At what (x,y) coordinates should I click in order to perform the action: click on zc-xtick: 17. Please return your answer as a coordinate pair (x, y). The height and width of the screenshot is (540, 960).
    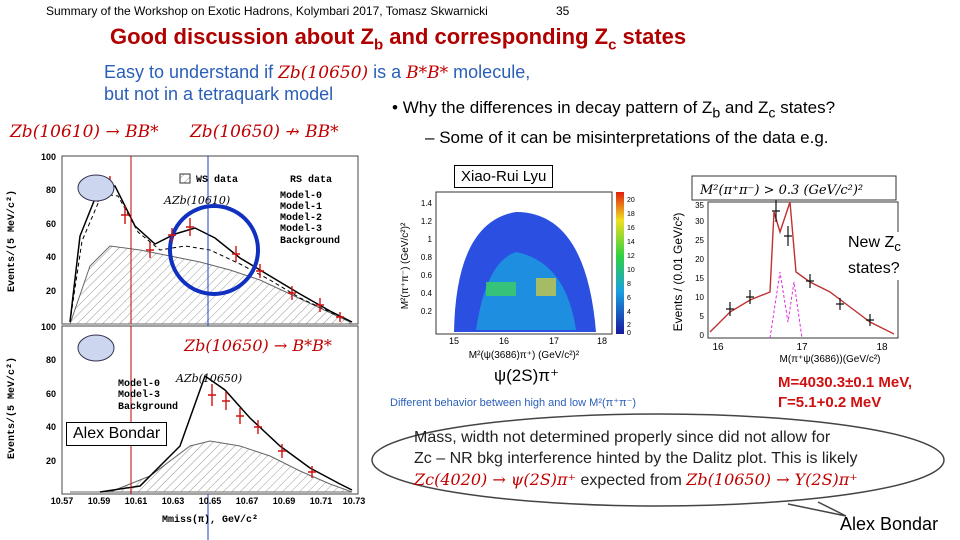
    Looking at the image, I should click on (802, 347).